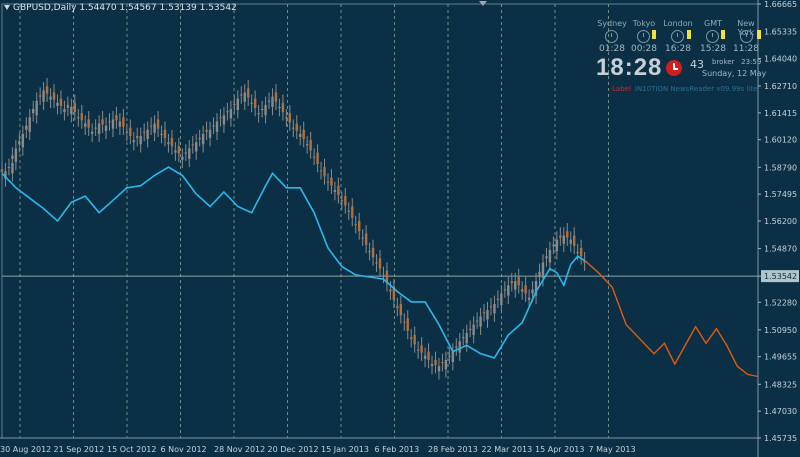 Image resolution: width=800 pixels, height=457 pixels. What do you see at coordinates (780, 32) in the screenshot?
I see `price-axis-label: 1.65335` at bounding box center [780, 32].